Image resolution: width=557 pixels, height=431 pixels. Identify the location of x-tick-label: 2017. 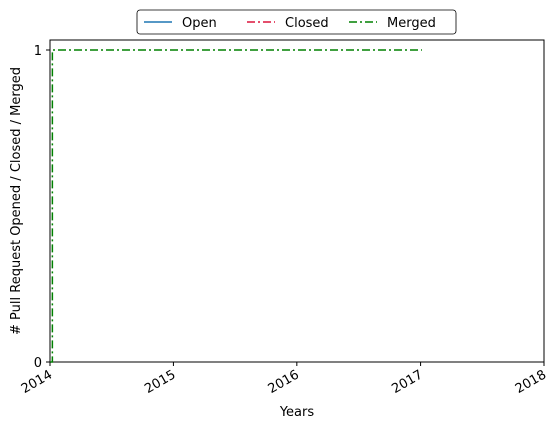
(407, 382).